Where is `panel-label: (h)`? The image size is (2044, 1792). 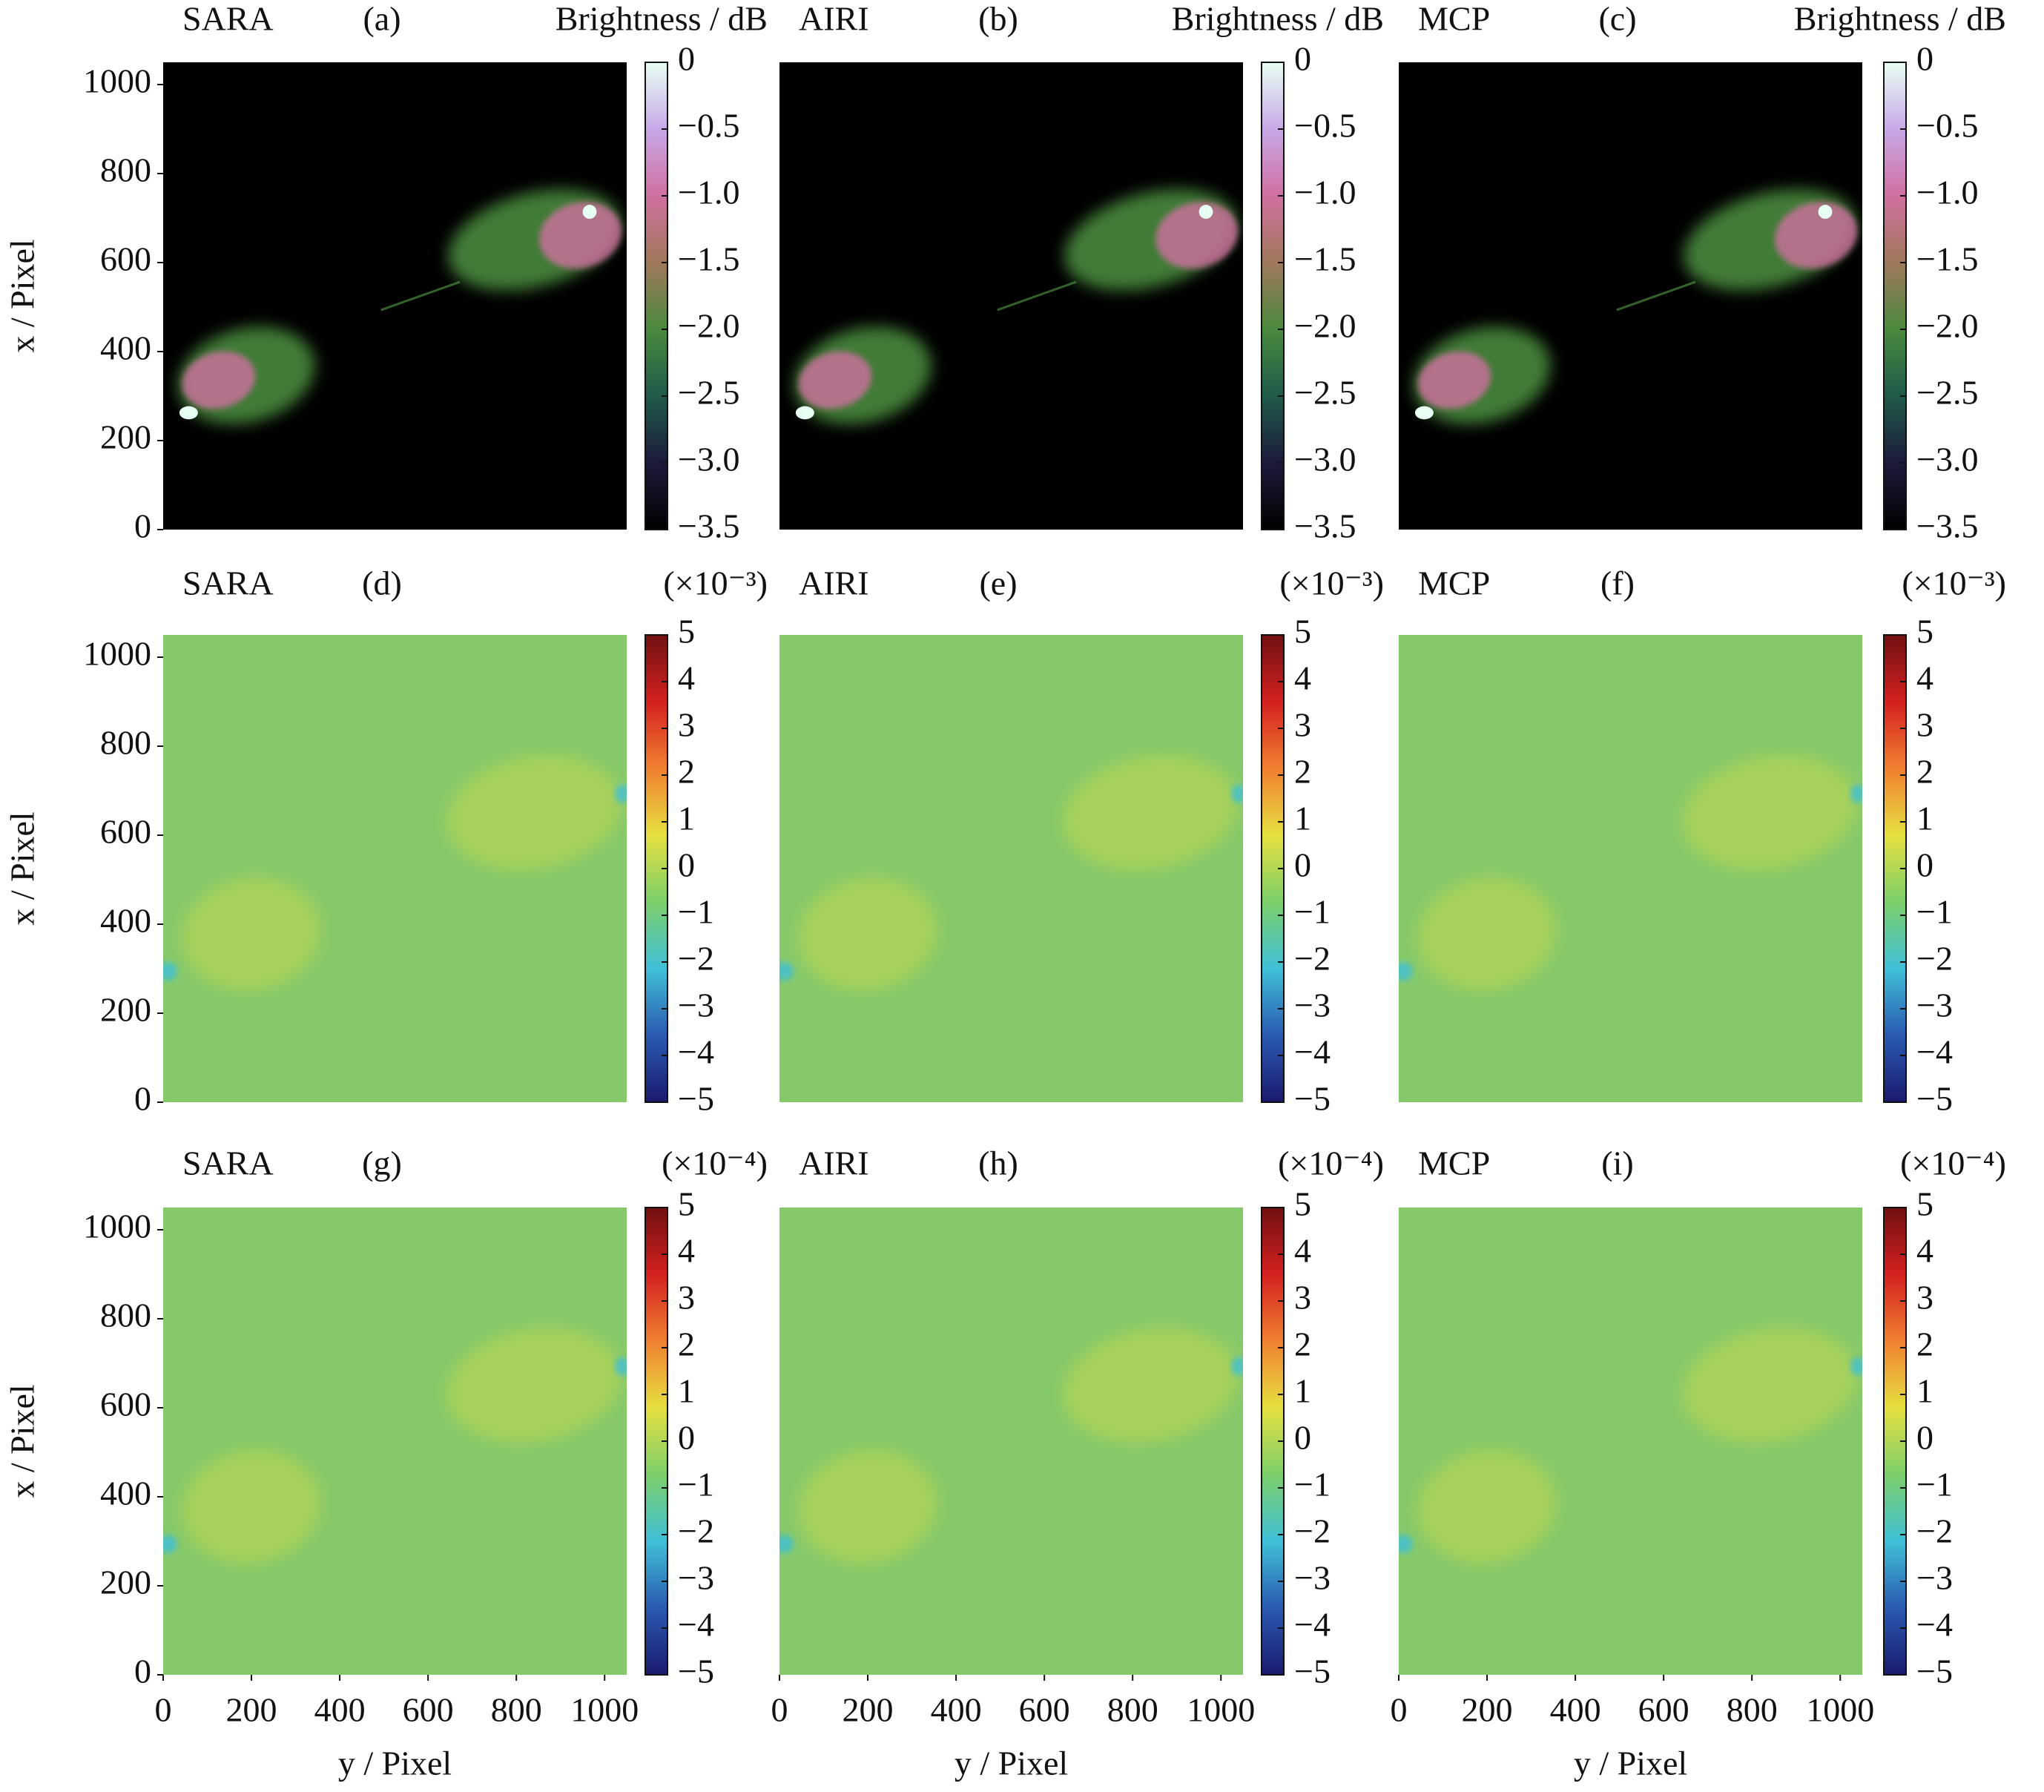 panel-label: (h) is located at coordinates (998, 1163).